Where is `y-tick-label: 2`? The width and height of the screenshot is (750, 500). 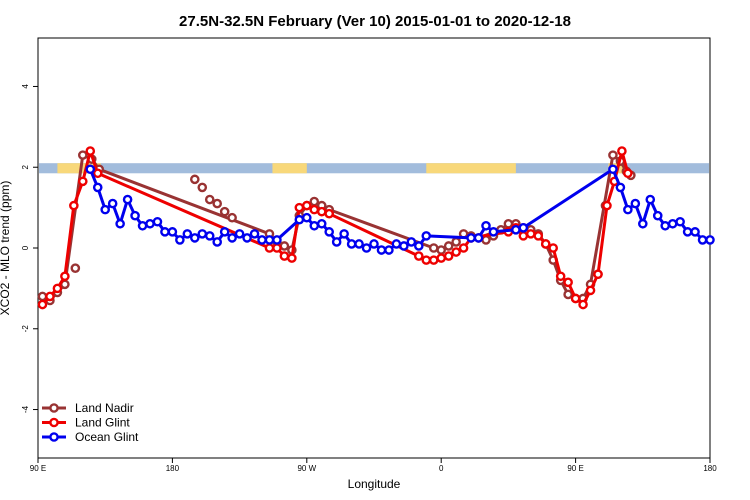 y-tick-label: 2 is located at coordinates (25, 166).